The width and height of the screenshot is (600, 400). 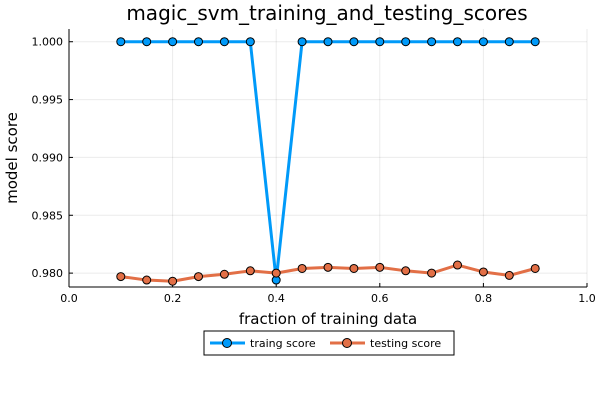 I want to click on x-tick-label: 0.8, so click(x=484, y=298).